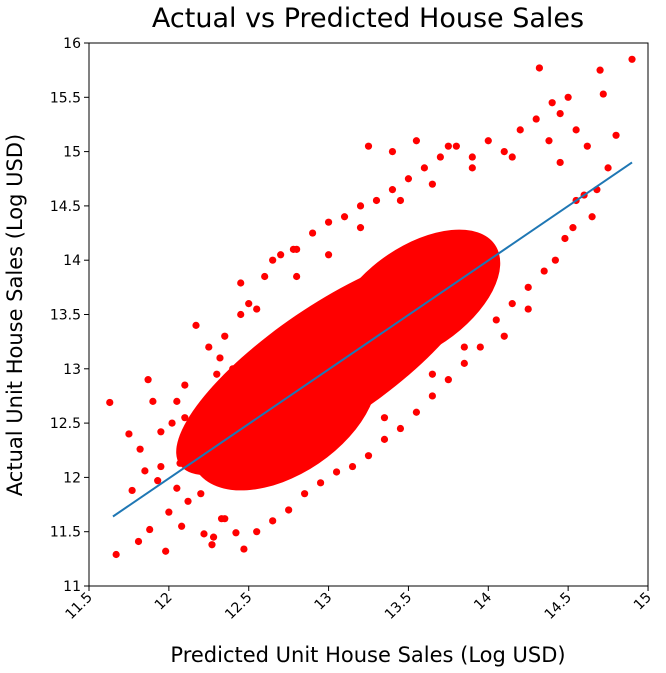 This screenshot has height=673, width=666. What do you see at coordinates (72, 261) in the screenshot?
I see `y-tick-label: 14` at bounding box center [72, 261].